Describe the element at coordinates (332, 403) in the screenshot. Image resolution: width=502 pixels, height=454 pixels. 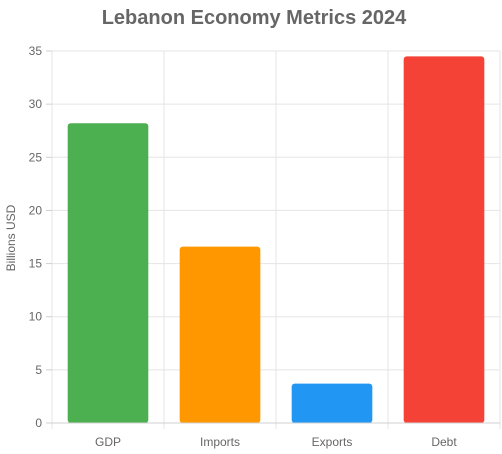
I see `bar-exports` at that location.